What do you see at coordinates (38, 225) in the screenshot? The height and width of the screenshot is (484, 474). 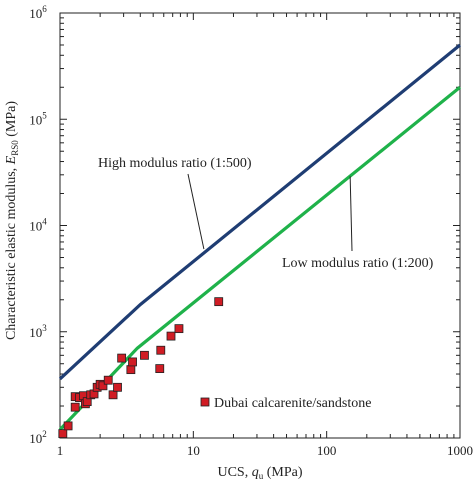 I see `y-tick-label: 10⁴` at bounding box center [38, 225].